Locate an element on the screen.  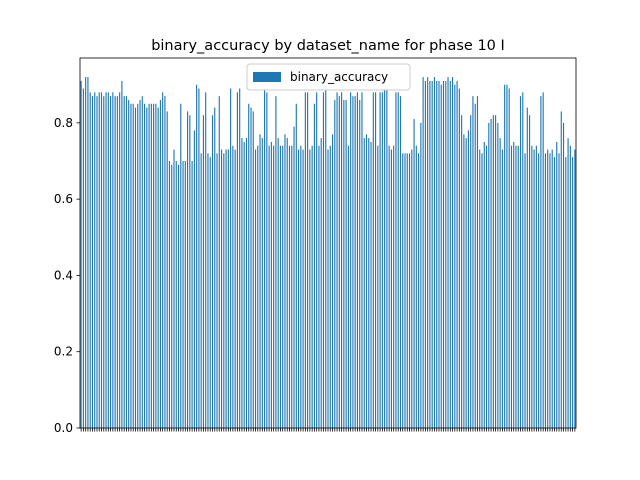
legend-box is located at coordinates (328, 77).